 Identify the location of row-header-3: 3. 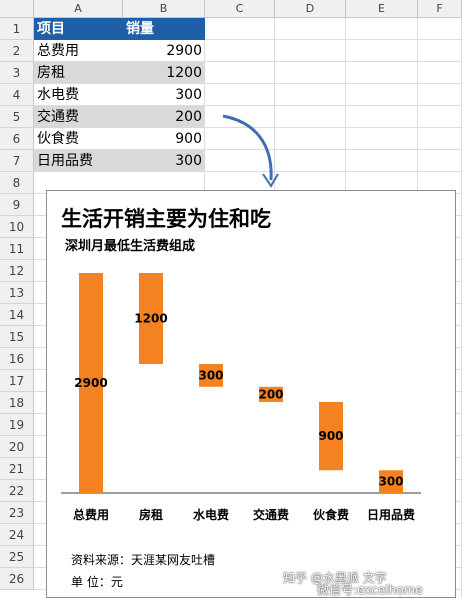
(17, 73).